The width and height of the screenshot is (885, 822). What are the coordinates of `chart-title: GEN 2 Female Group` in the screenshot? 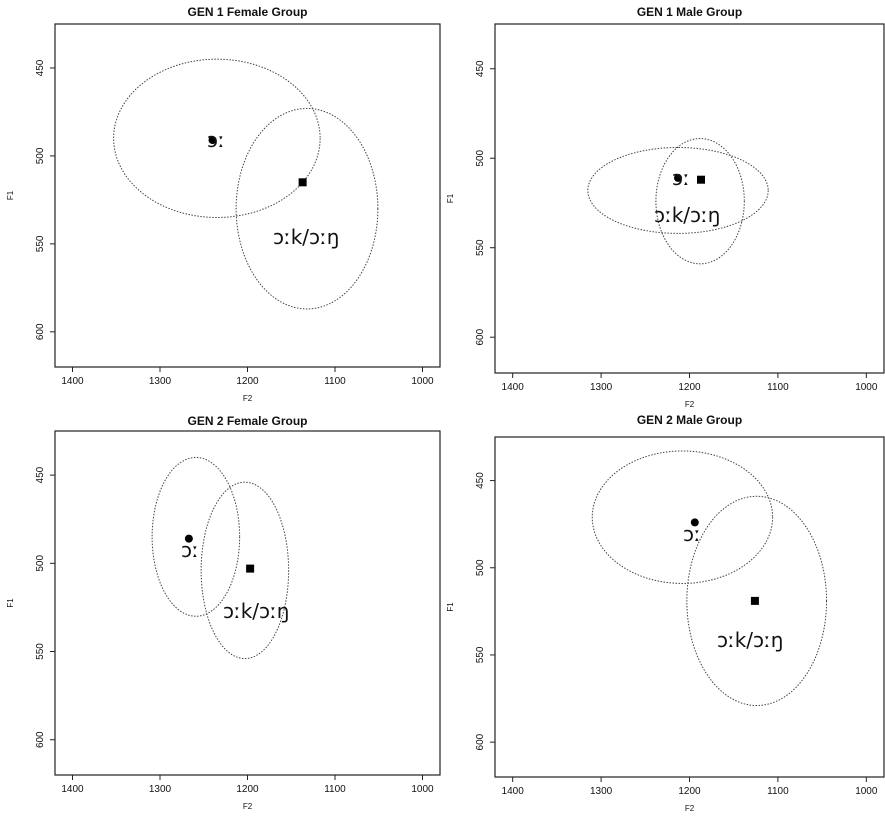 It's located at (247, 421).